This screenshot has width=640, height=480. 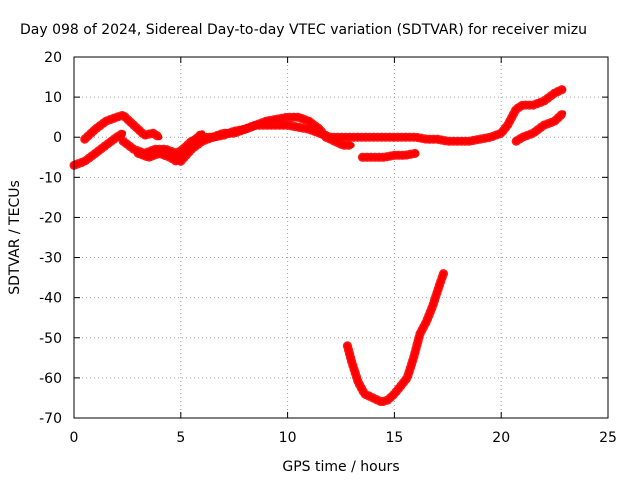 I want to click on x-tick-label: 10, so click(x=288, y=438).